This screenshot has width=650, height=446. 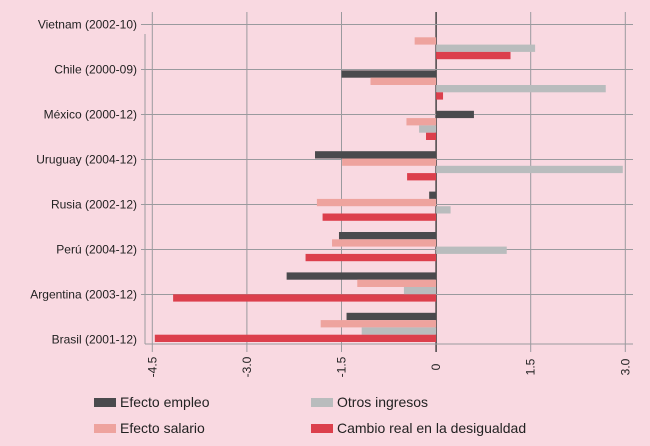 I want to click on category-label: Argentina (2003-12), so click(x=83, y=295).